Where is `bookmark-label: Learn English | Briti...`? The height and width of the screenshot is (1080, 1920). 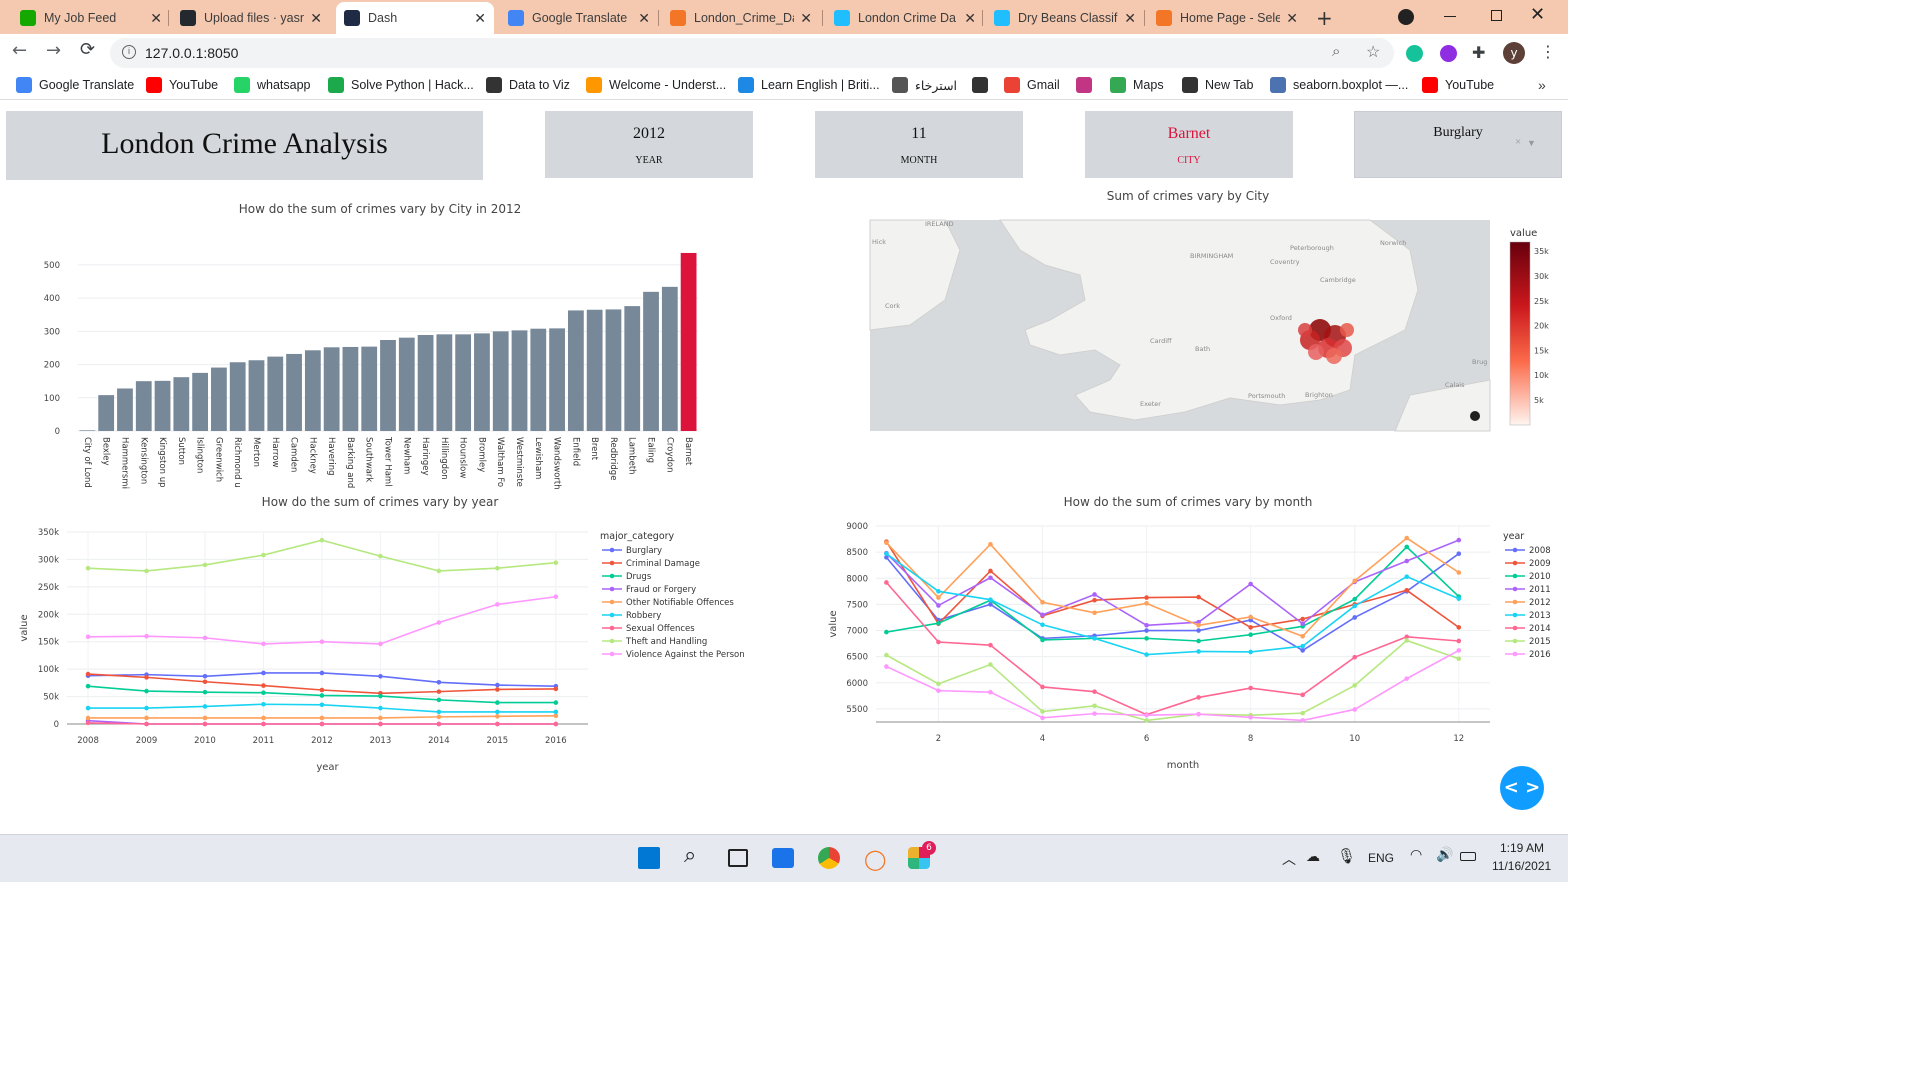
bookmark-label: Learn English | Briti... is located at coordinates (820, 85).